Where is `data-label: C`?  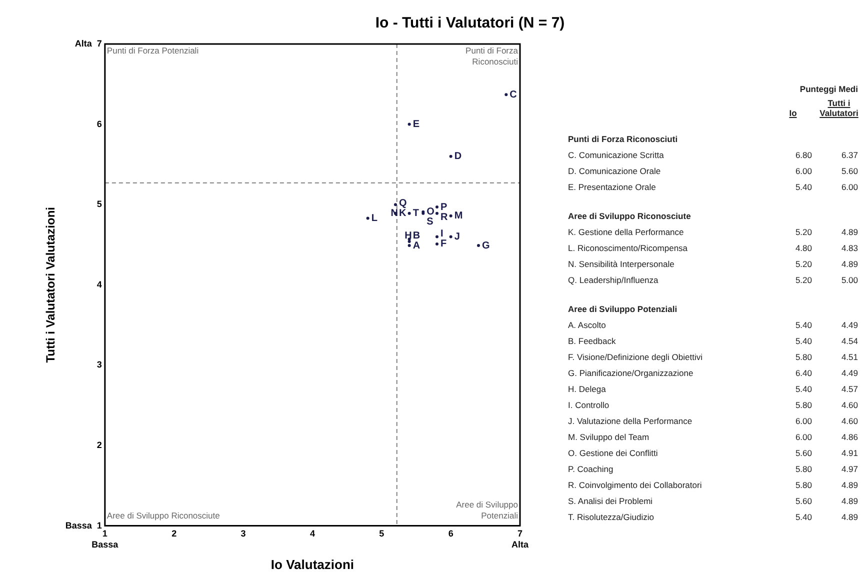 data-label: C is located at coordinates (513, 94).